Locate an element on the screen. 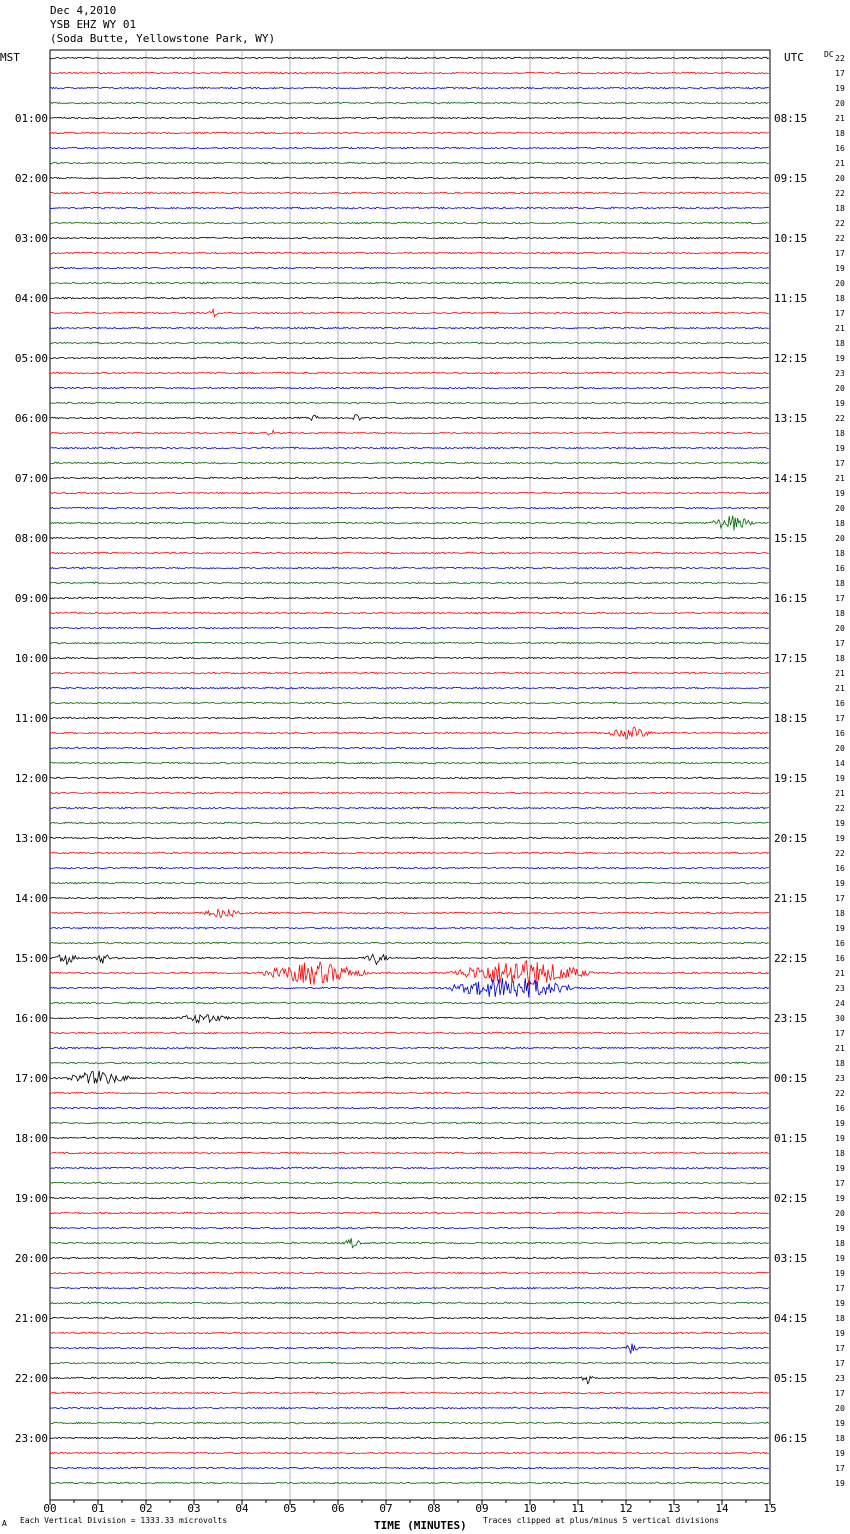 Image resolution: width=850 pixels, height=1534 pixels. x-tick-label: 11 is located at coordinates (577, 1508).